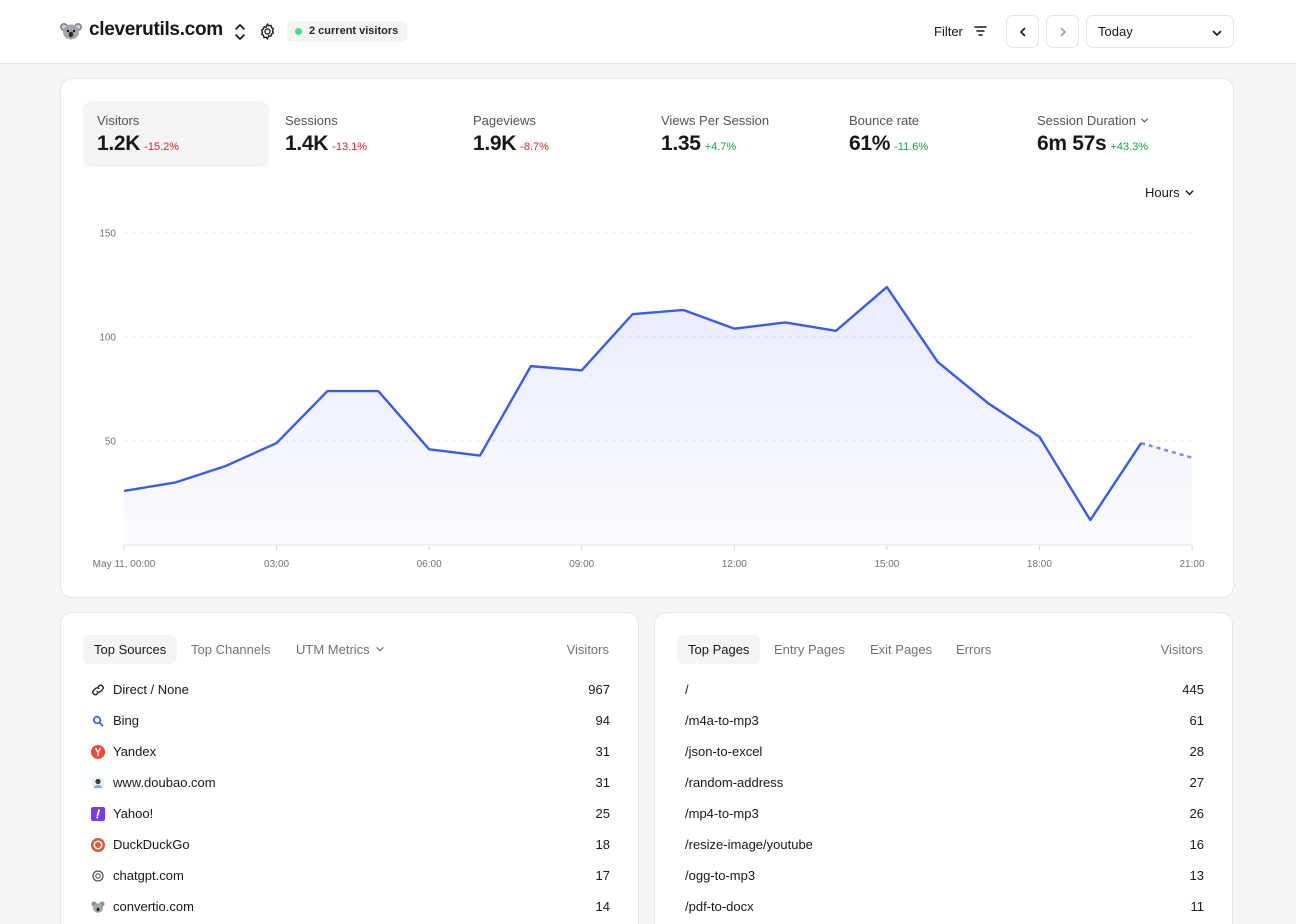  Describe the element at coordinates (720, 147) in the screenshot. I see `metric-delta: +4.7%` at that location.